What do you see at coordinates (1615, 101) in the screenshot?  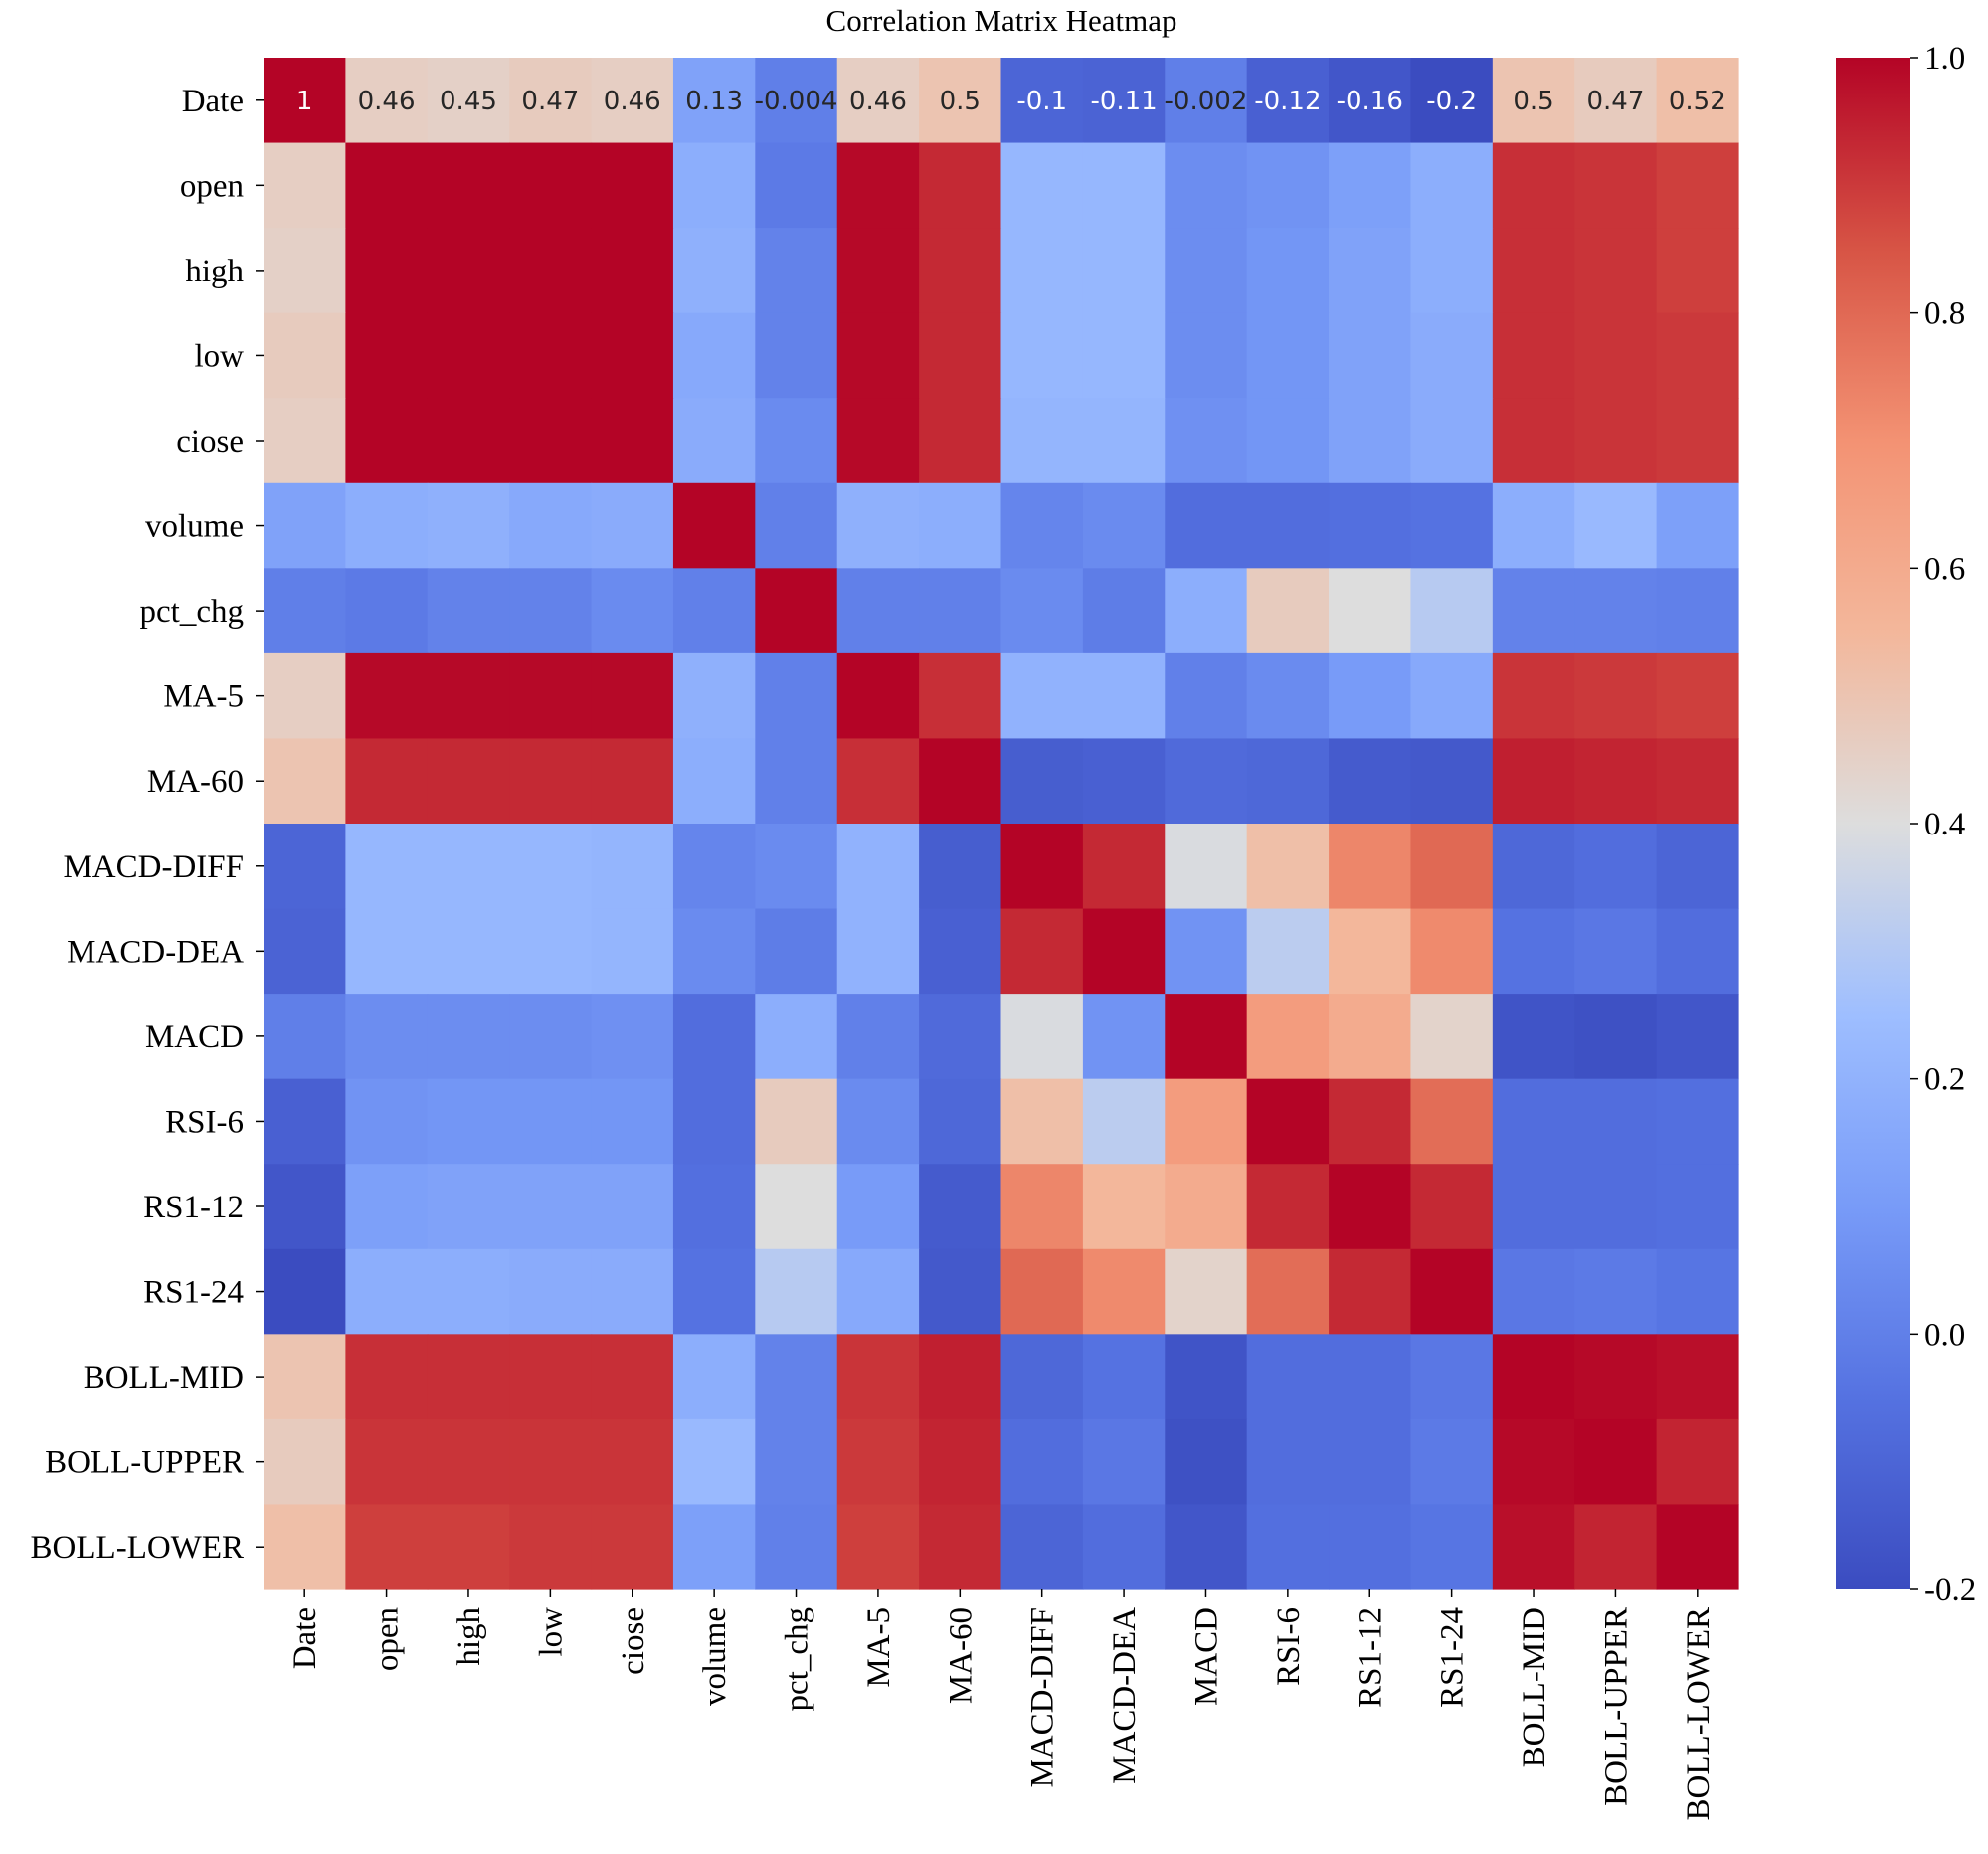 I see `cell-annotation-16: 0.47` at bounding box center [1615, 101].